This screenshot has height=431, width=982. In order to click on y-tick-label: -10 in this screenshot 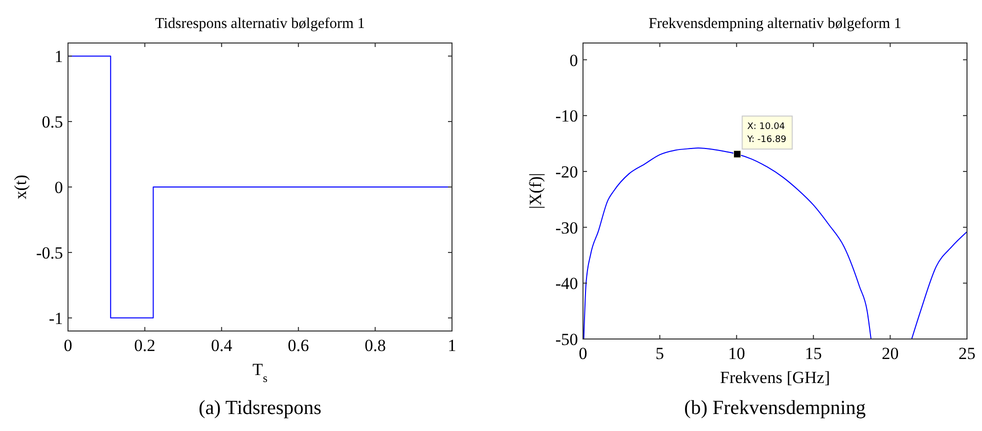, I will do `click(566, 116)`.